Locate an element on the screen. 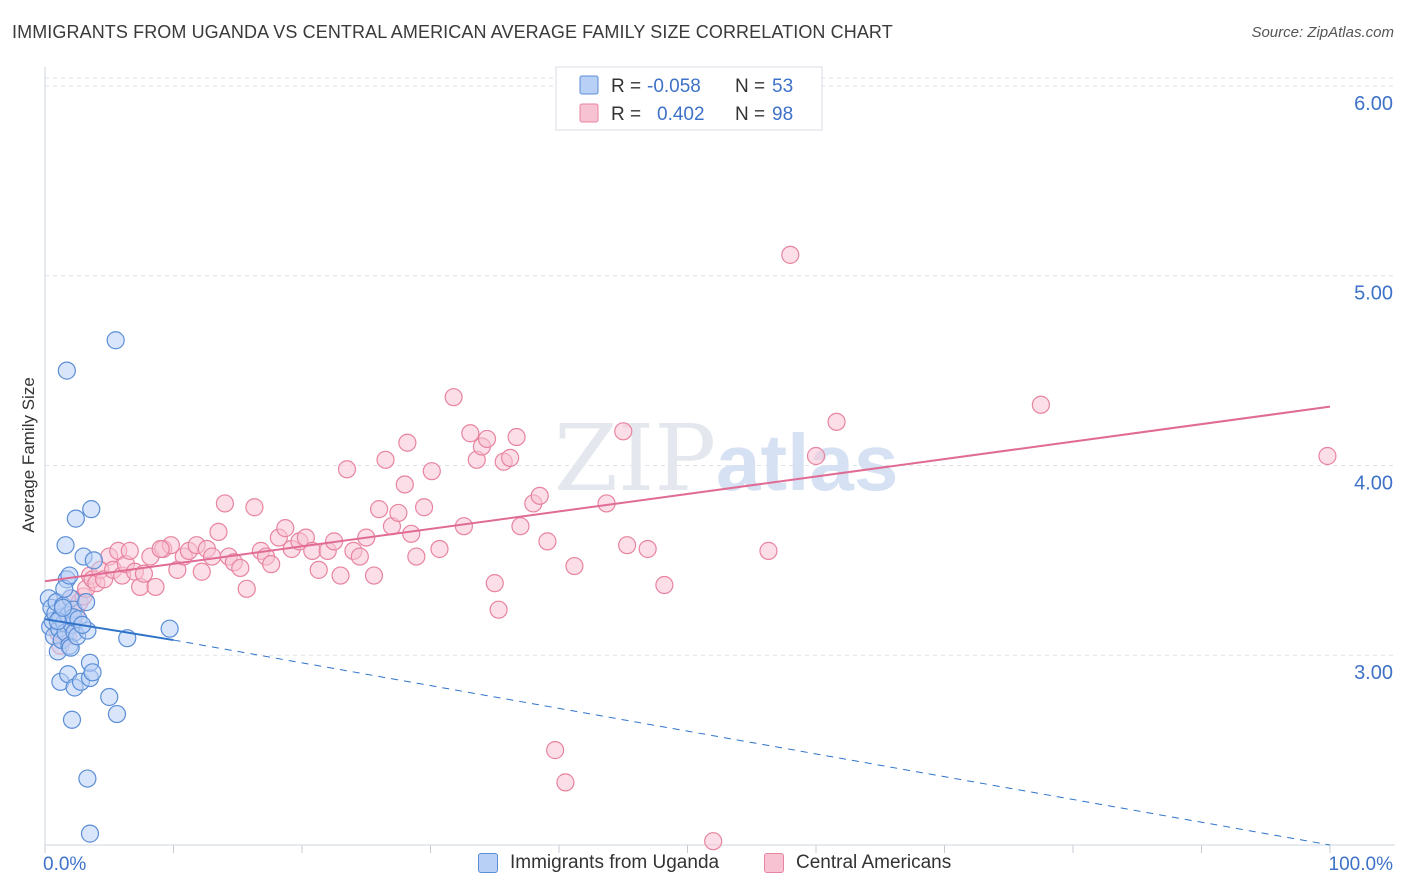  x-tick-label-max: 100.0% is located at coordinates (1361, 864).